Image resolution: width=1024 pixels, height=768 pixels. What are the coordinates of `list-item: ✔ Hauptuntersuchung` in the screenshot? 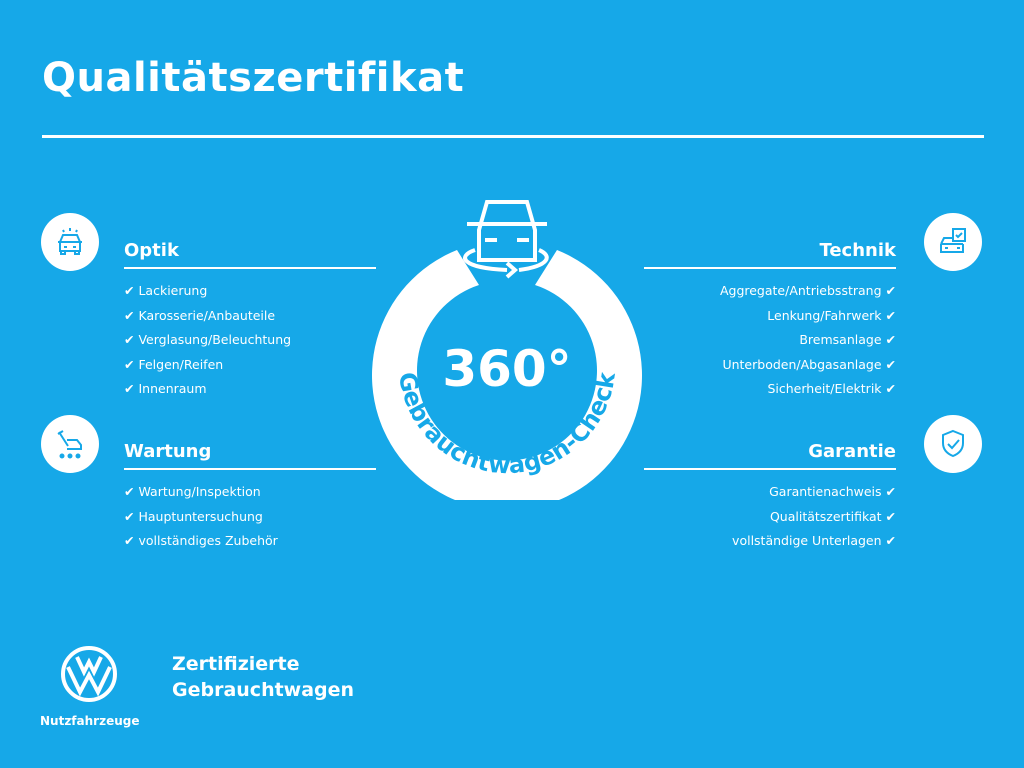 It's located at (193, 516).